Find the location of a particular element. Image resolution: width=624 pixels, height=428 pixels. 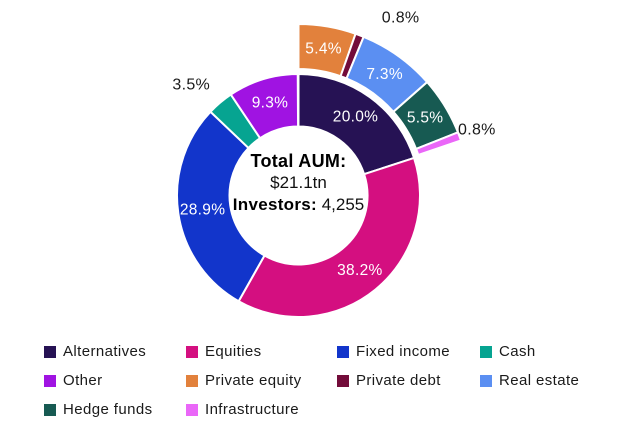

legend-item-alternatives: Alternatives is located at coordinates (115, 351).